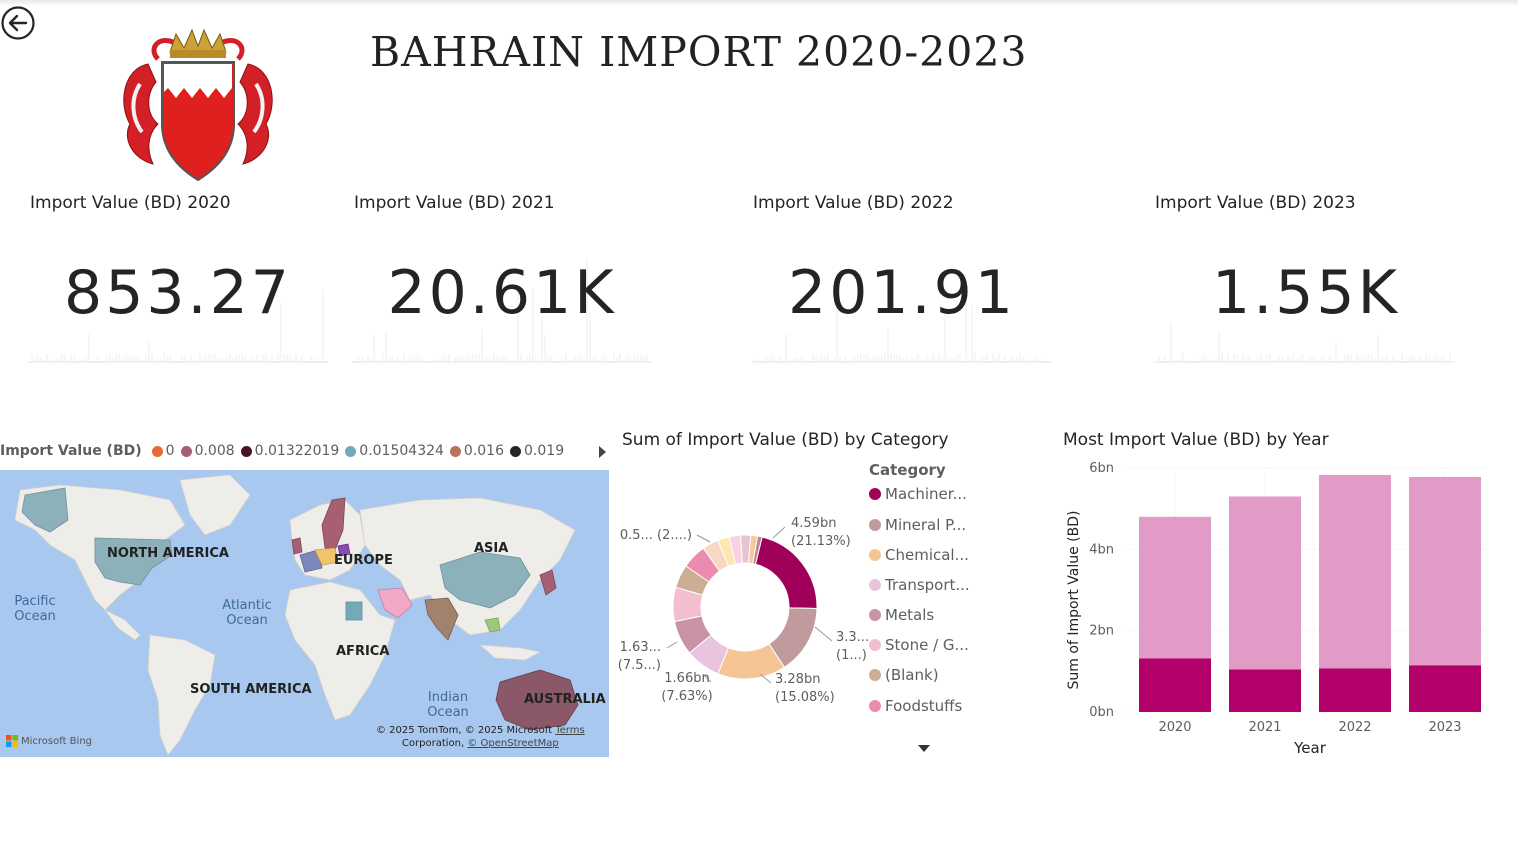 The height and width of the screenshot is (850, 1518). Describe the element at coordinates (502, 310) in the screenshot. I see `kpi-sparkline-2021` at that location.